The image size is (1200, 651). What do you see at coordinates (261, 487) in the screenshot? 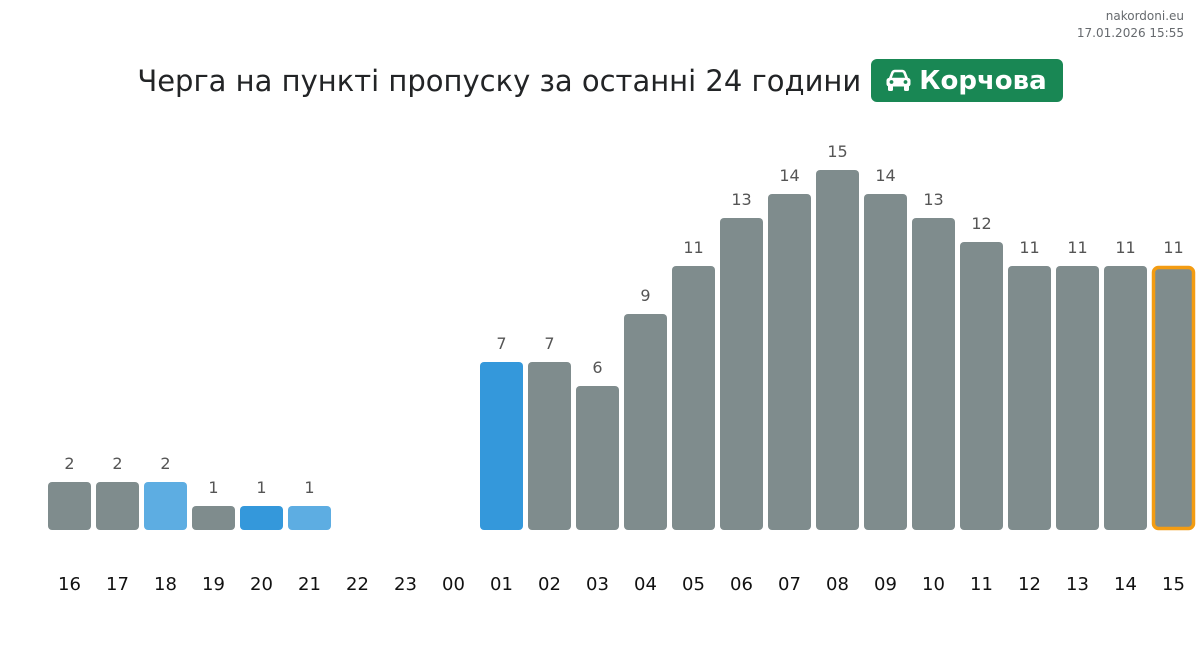
I see `value-label-20: 1` at bounding box center [261, 487].